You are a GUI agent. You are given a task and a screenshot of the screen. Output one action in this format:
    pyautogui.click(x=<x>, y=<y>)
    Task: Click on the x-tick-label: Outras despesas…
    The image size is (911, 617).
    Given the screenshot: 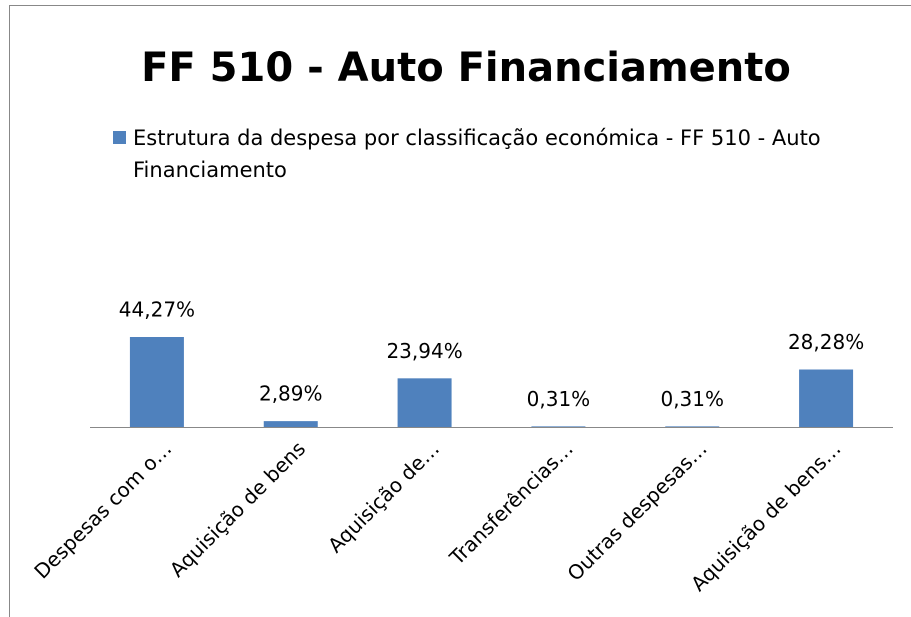 What is the action you would take?
    pyautogui.click(x=636, y=510)
    